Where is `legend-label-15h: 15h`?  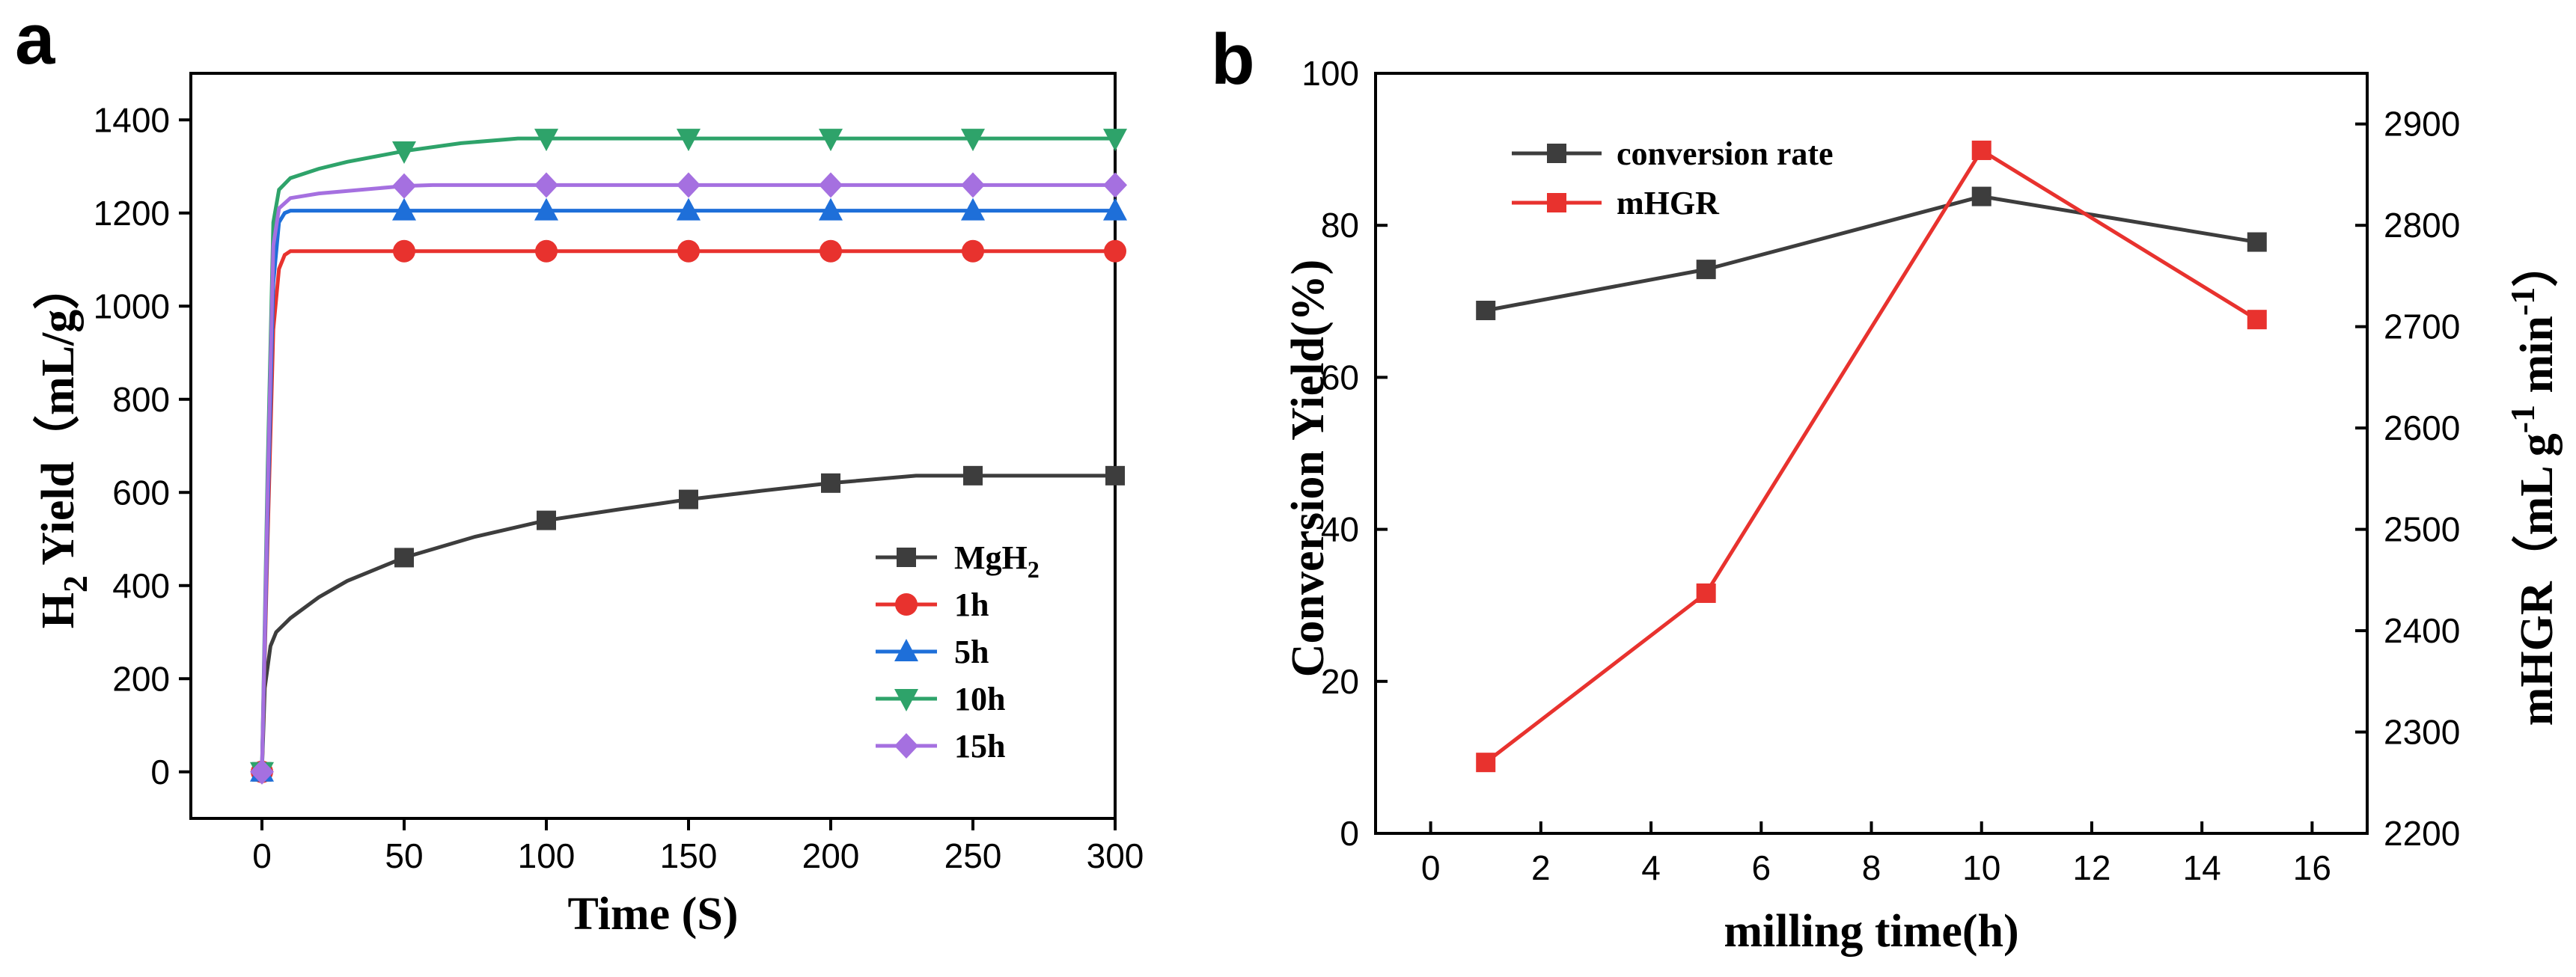
legend-label-15h: 15h is located at coordinates (979, 746).